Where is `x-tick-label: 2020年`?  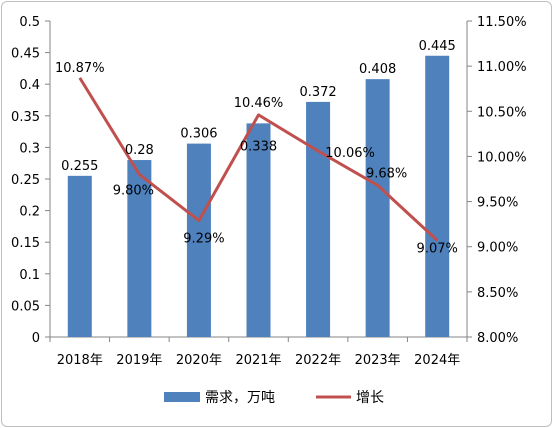
x-tick-label: 2020年 is located at coordinates (199, 360).